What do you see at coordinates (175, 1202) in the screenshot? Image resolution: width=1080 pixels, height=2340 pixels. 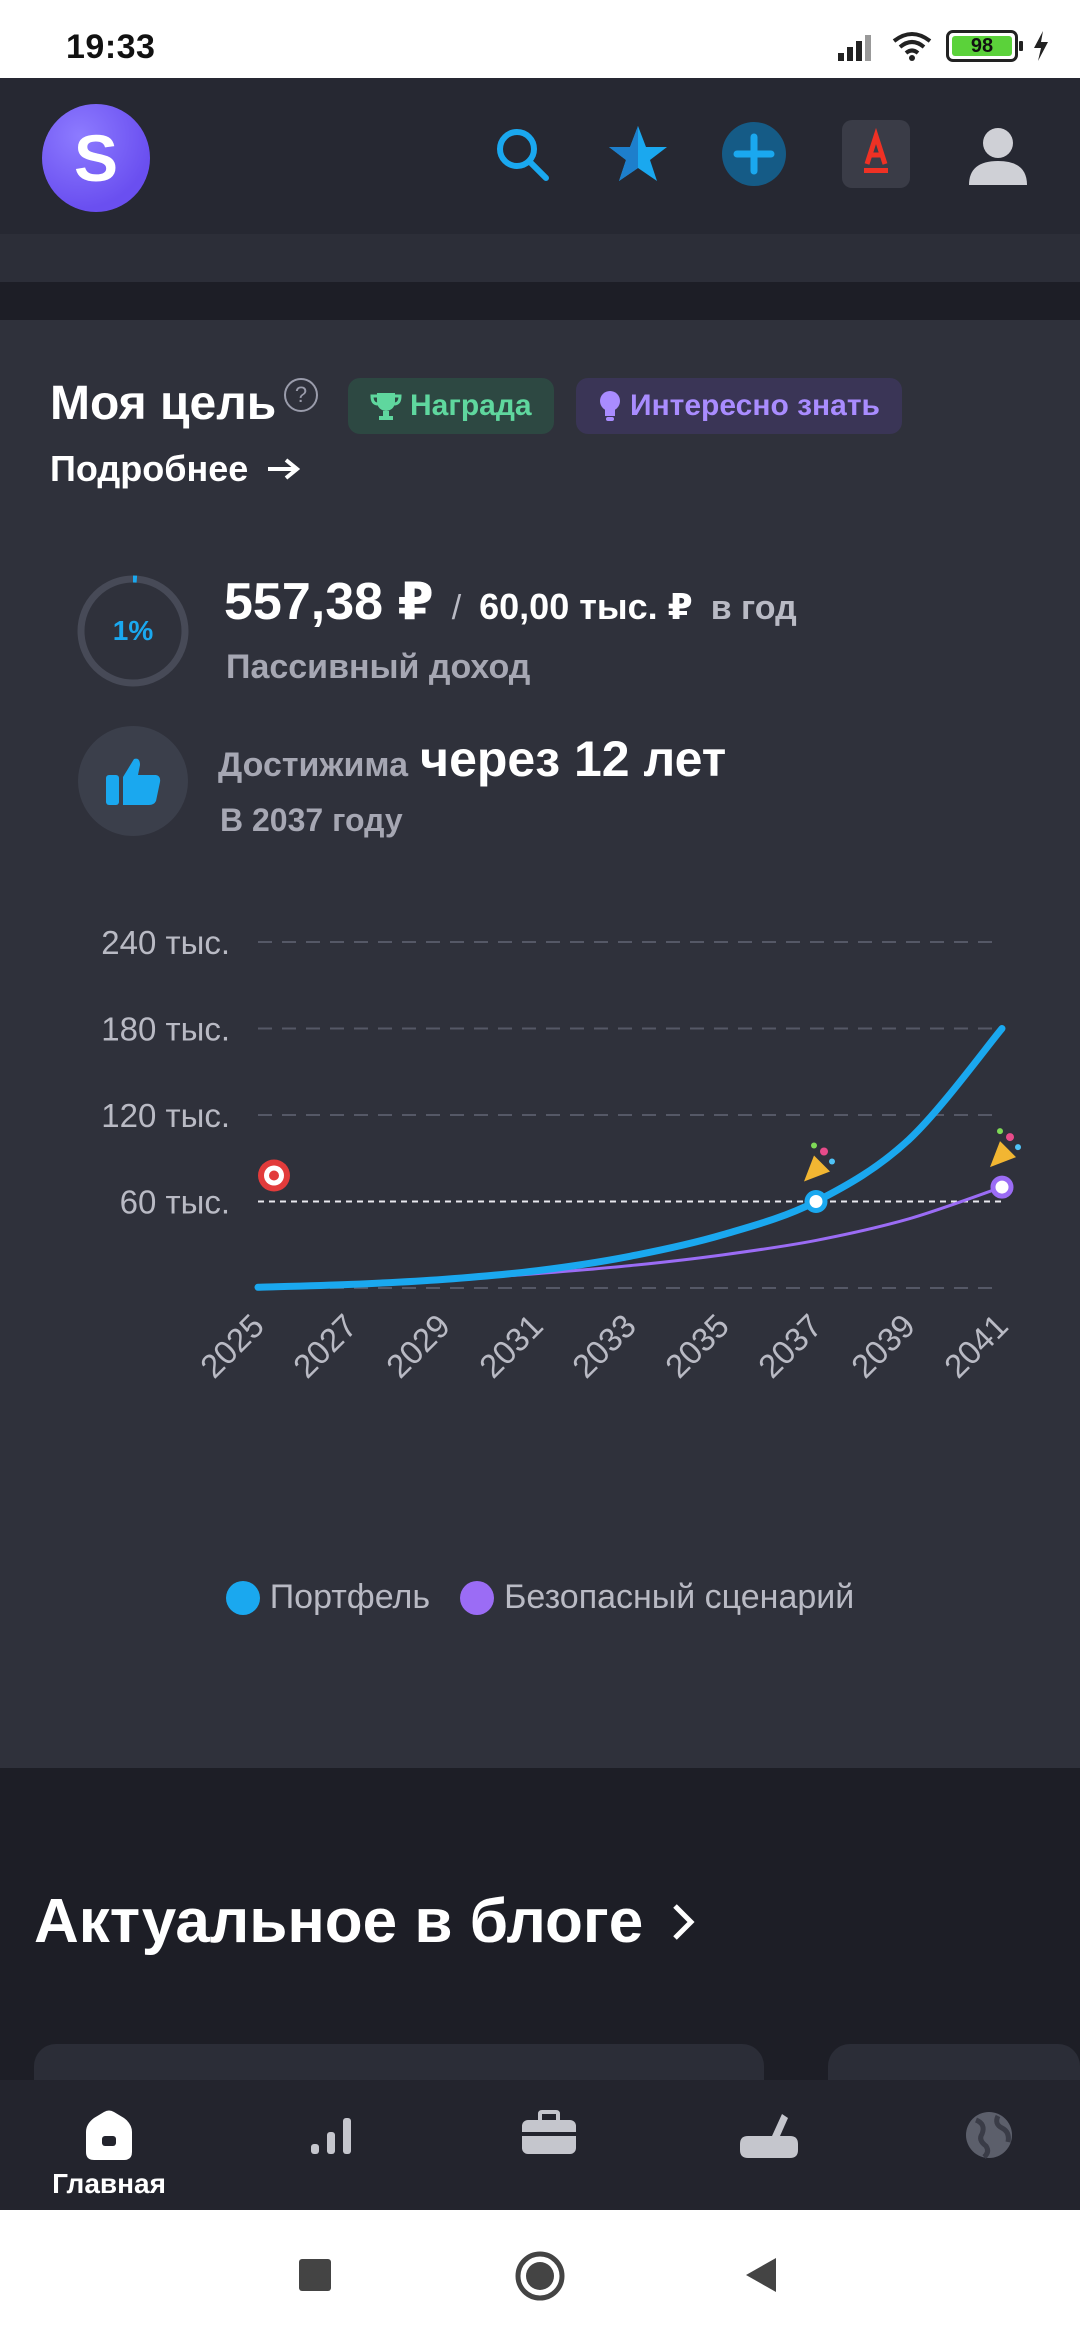 I see `y-tick-label: 60 тыс.` at bounding box center [175, 1202].